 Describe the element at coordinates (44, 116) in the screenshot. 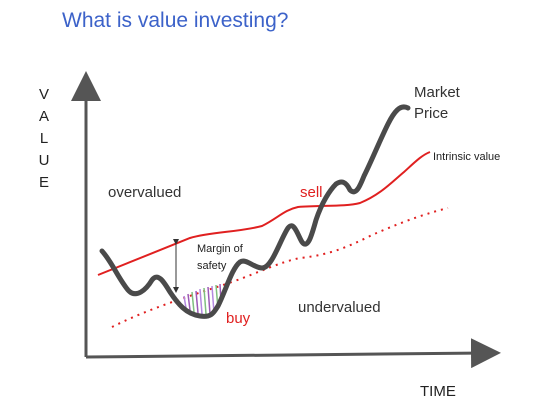

I see `y-axis-letter: A` at that location.